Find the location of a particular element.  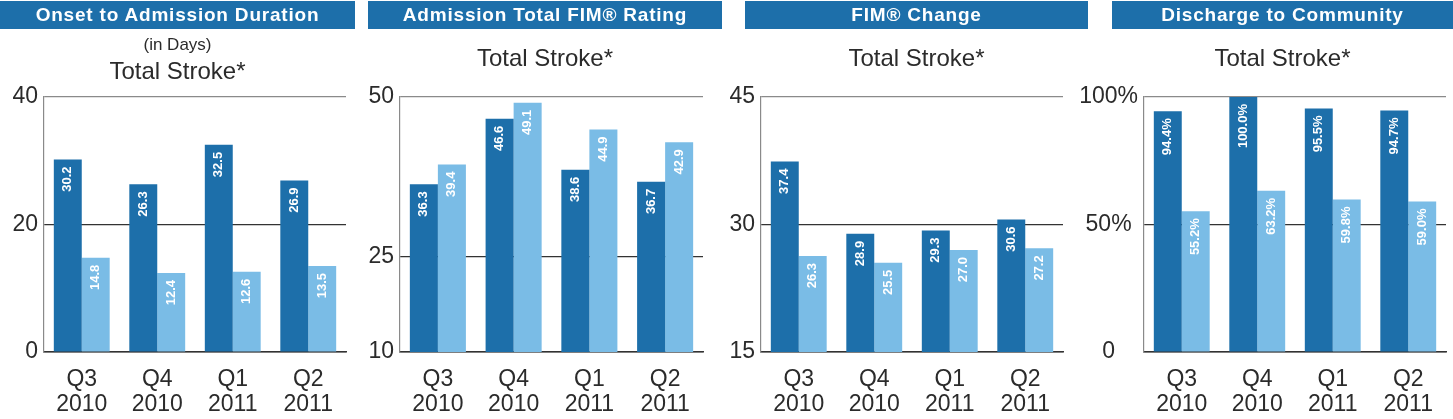

data-label: 28.9 is located at coordinates (859, 253).